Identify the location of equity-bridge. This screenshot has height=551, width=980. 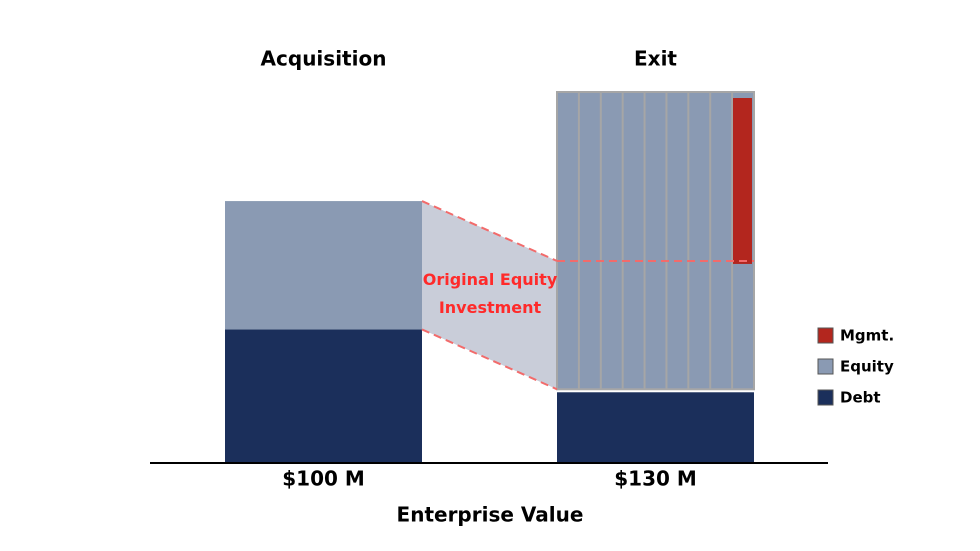
(489, 295).